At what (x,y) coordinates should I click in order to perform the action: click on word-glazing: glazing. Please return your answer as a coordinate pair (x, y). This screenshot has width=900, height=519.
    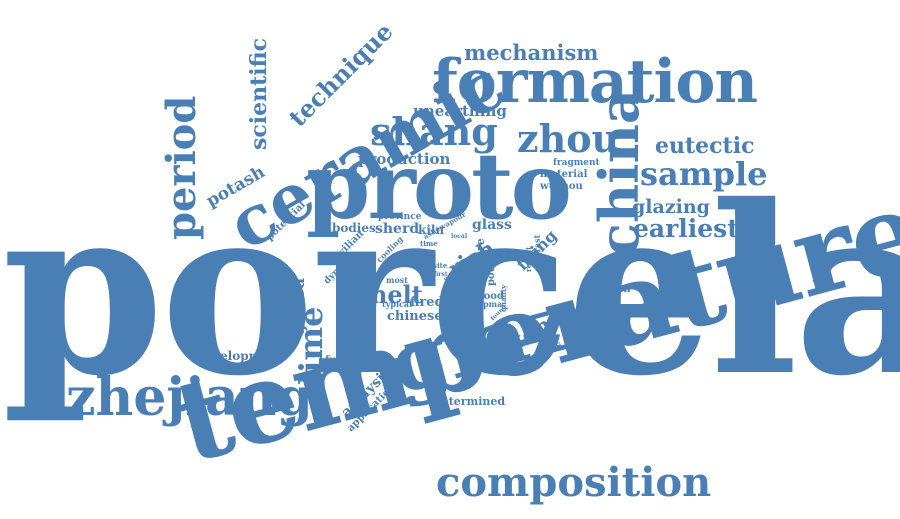
    Looking at the image, I should click on (671, 207).